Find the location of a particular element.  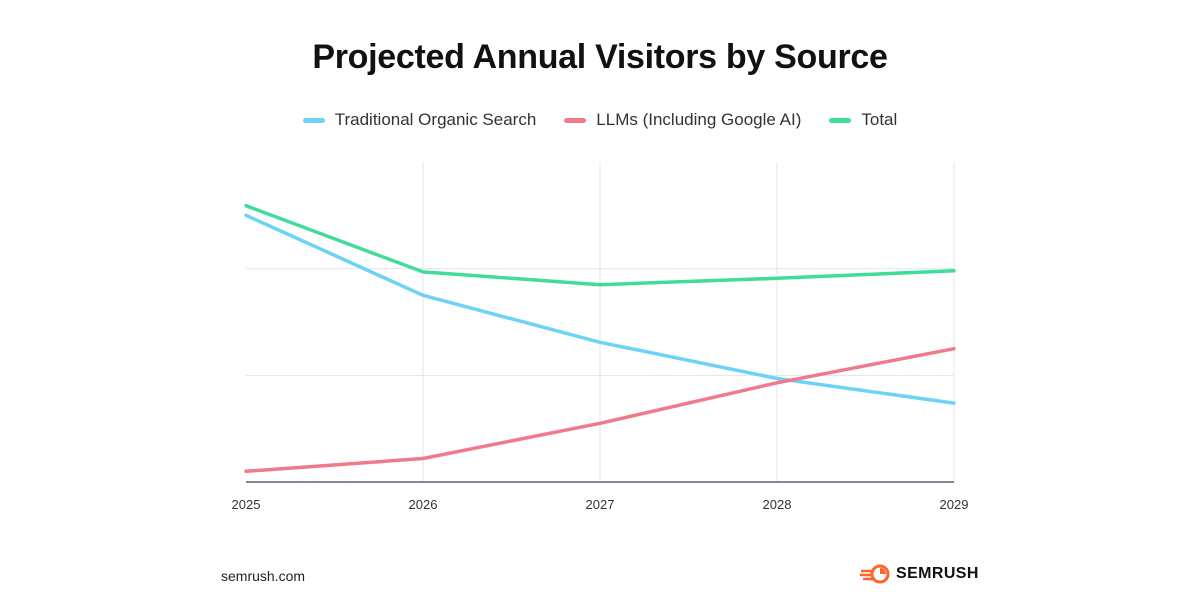

tick-layer: 2025 2026 2027 2028 2029 is located at coordinates (600, 504).